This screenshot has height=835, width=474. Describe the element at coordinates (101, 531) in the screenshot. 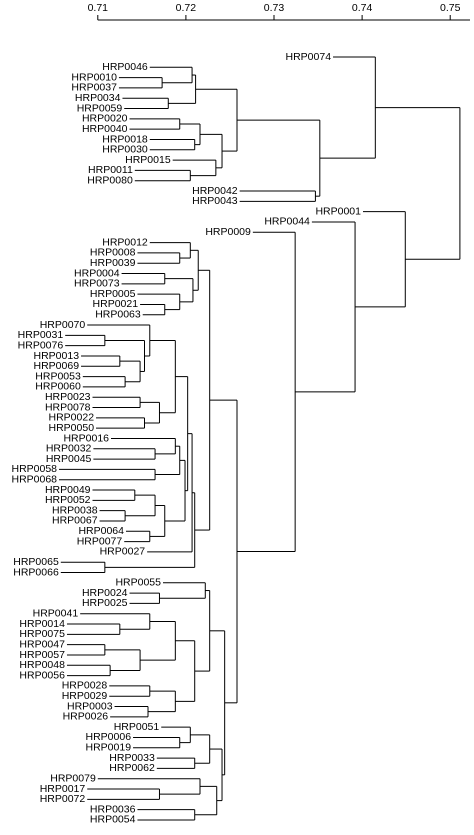

I see `leaf-label: HRP0064` at that location.